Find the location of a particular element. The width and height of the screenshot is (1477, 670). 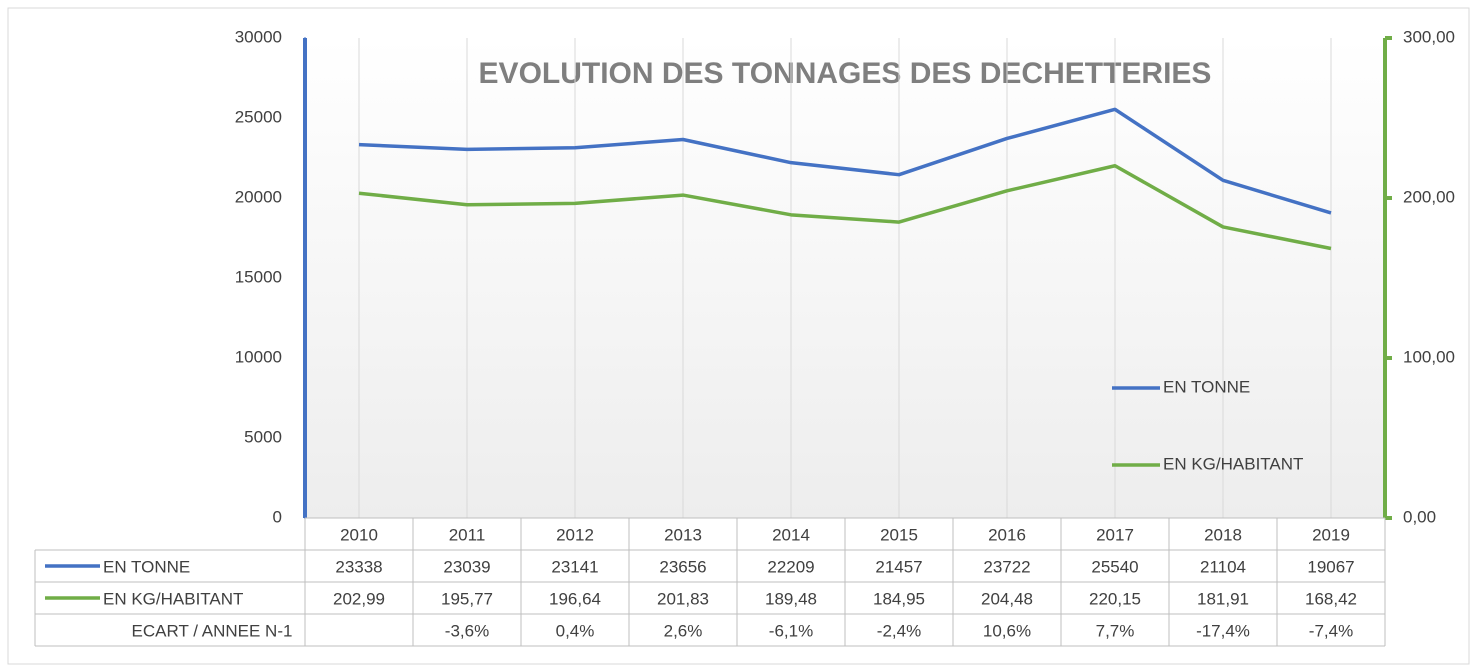

y-tick-label: 15000 is located at coordinates (258, 276).